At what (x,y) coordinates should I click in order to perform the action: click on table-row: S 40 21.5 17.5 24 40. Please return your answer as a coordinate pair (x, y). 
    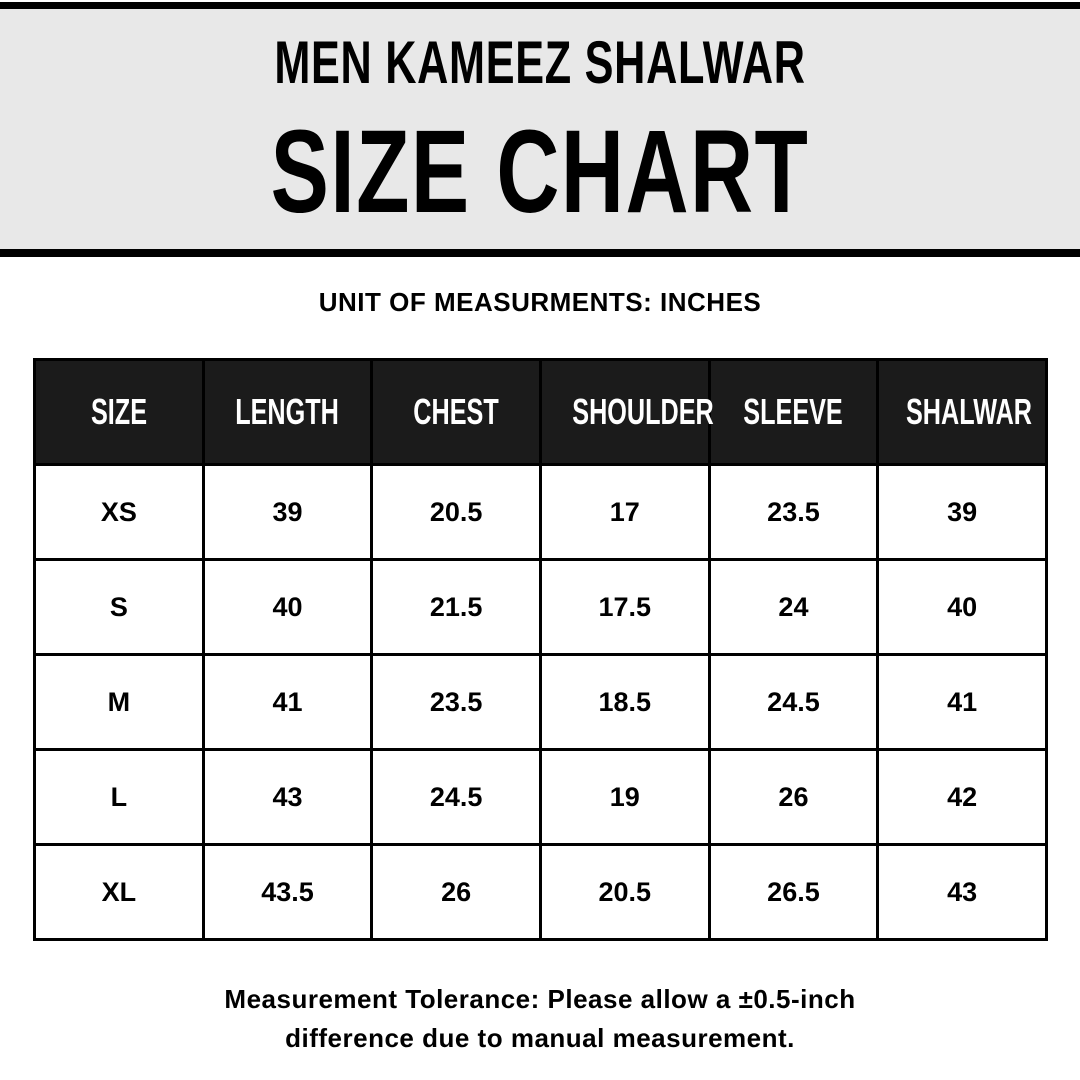
    Looking at the image, I should click on (540, 607).